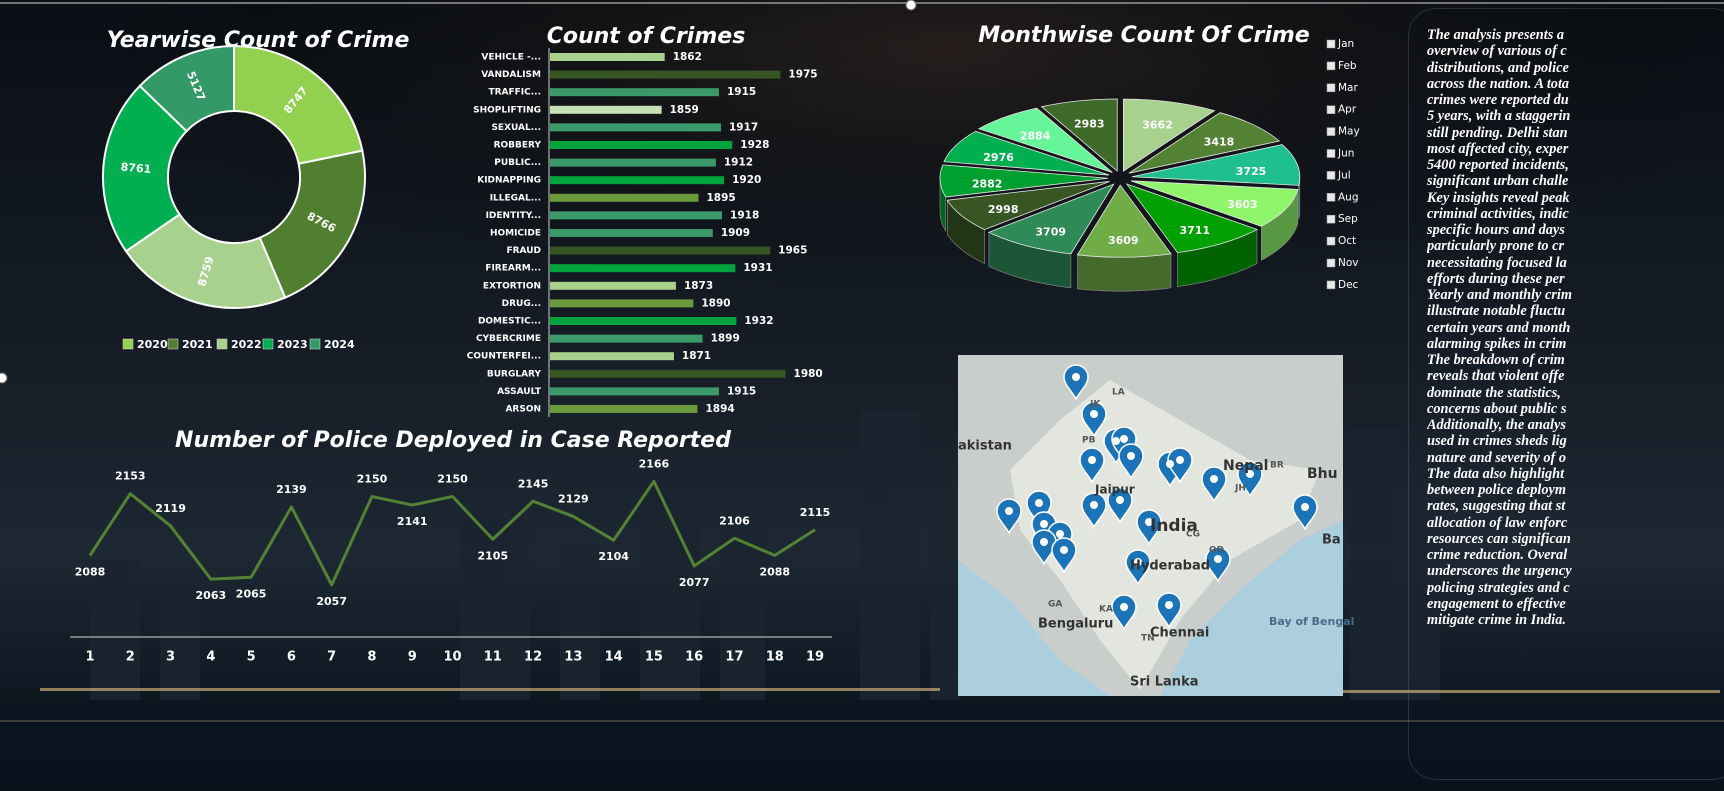 The height and width of the screenshot is (791, 1724). I want to click on map-label: Bay of Bengal, so click(1311, 621).